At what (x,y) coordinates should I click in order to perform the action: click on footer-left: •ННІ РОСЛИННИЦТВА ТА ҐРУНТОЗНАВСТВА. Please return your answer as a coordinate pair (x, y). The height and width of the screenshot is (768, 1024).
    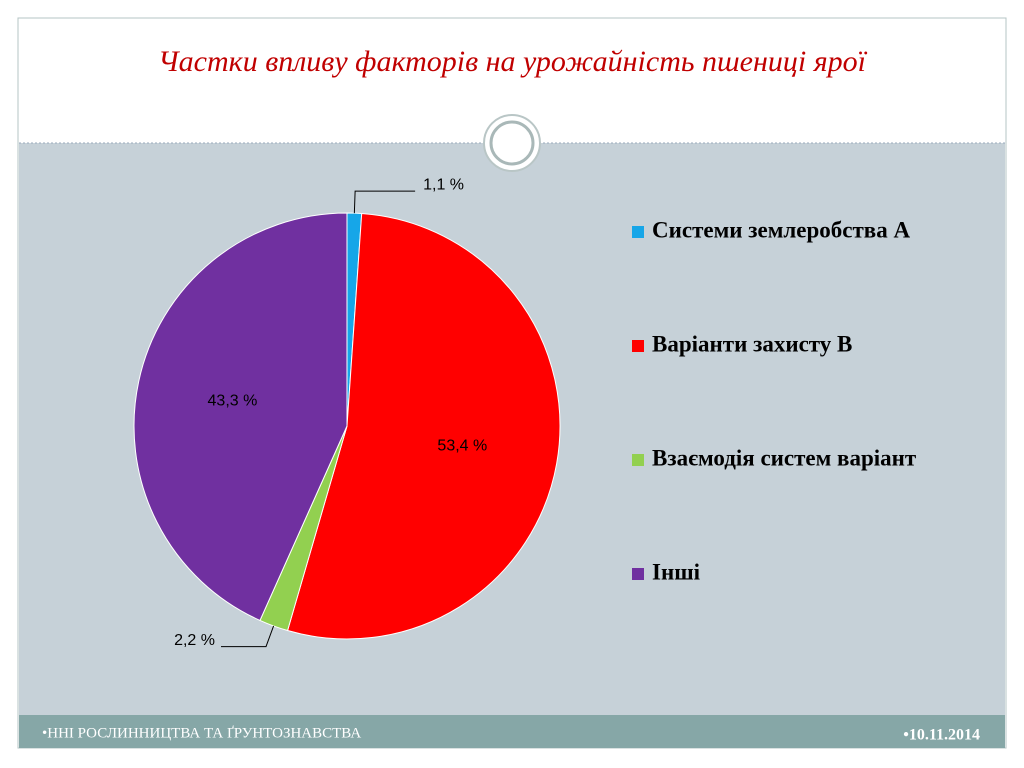
    Looking at the image, I should click on (201, 733).